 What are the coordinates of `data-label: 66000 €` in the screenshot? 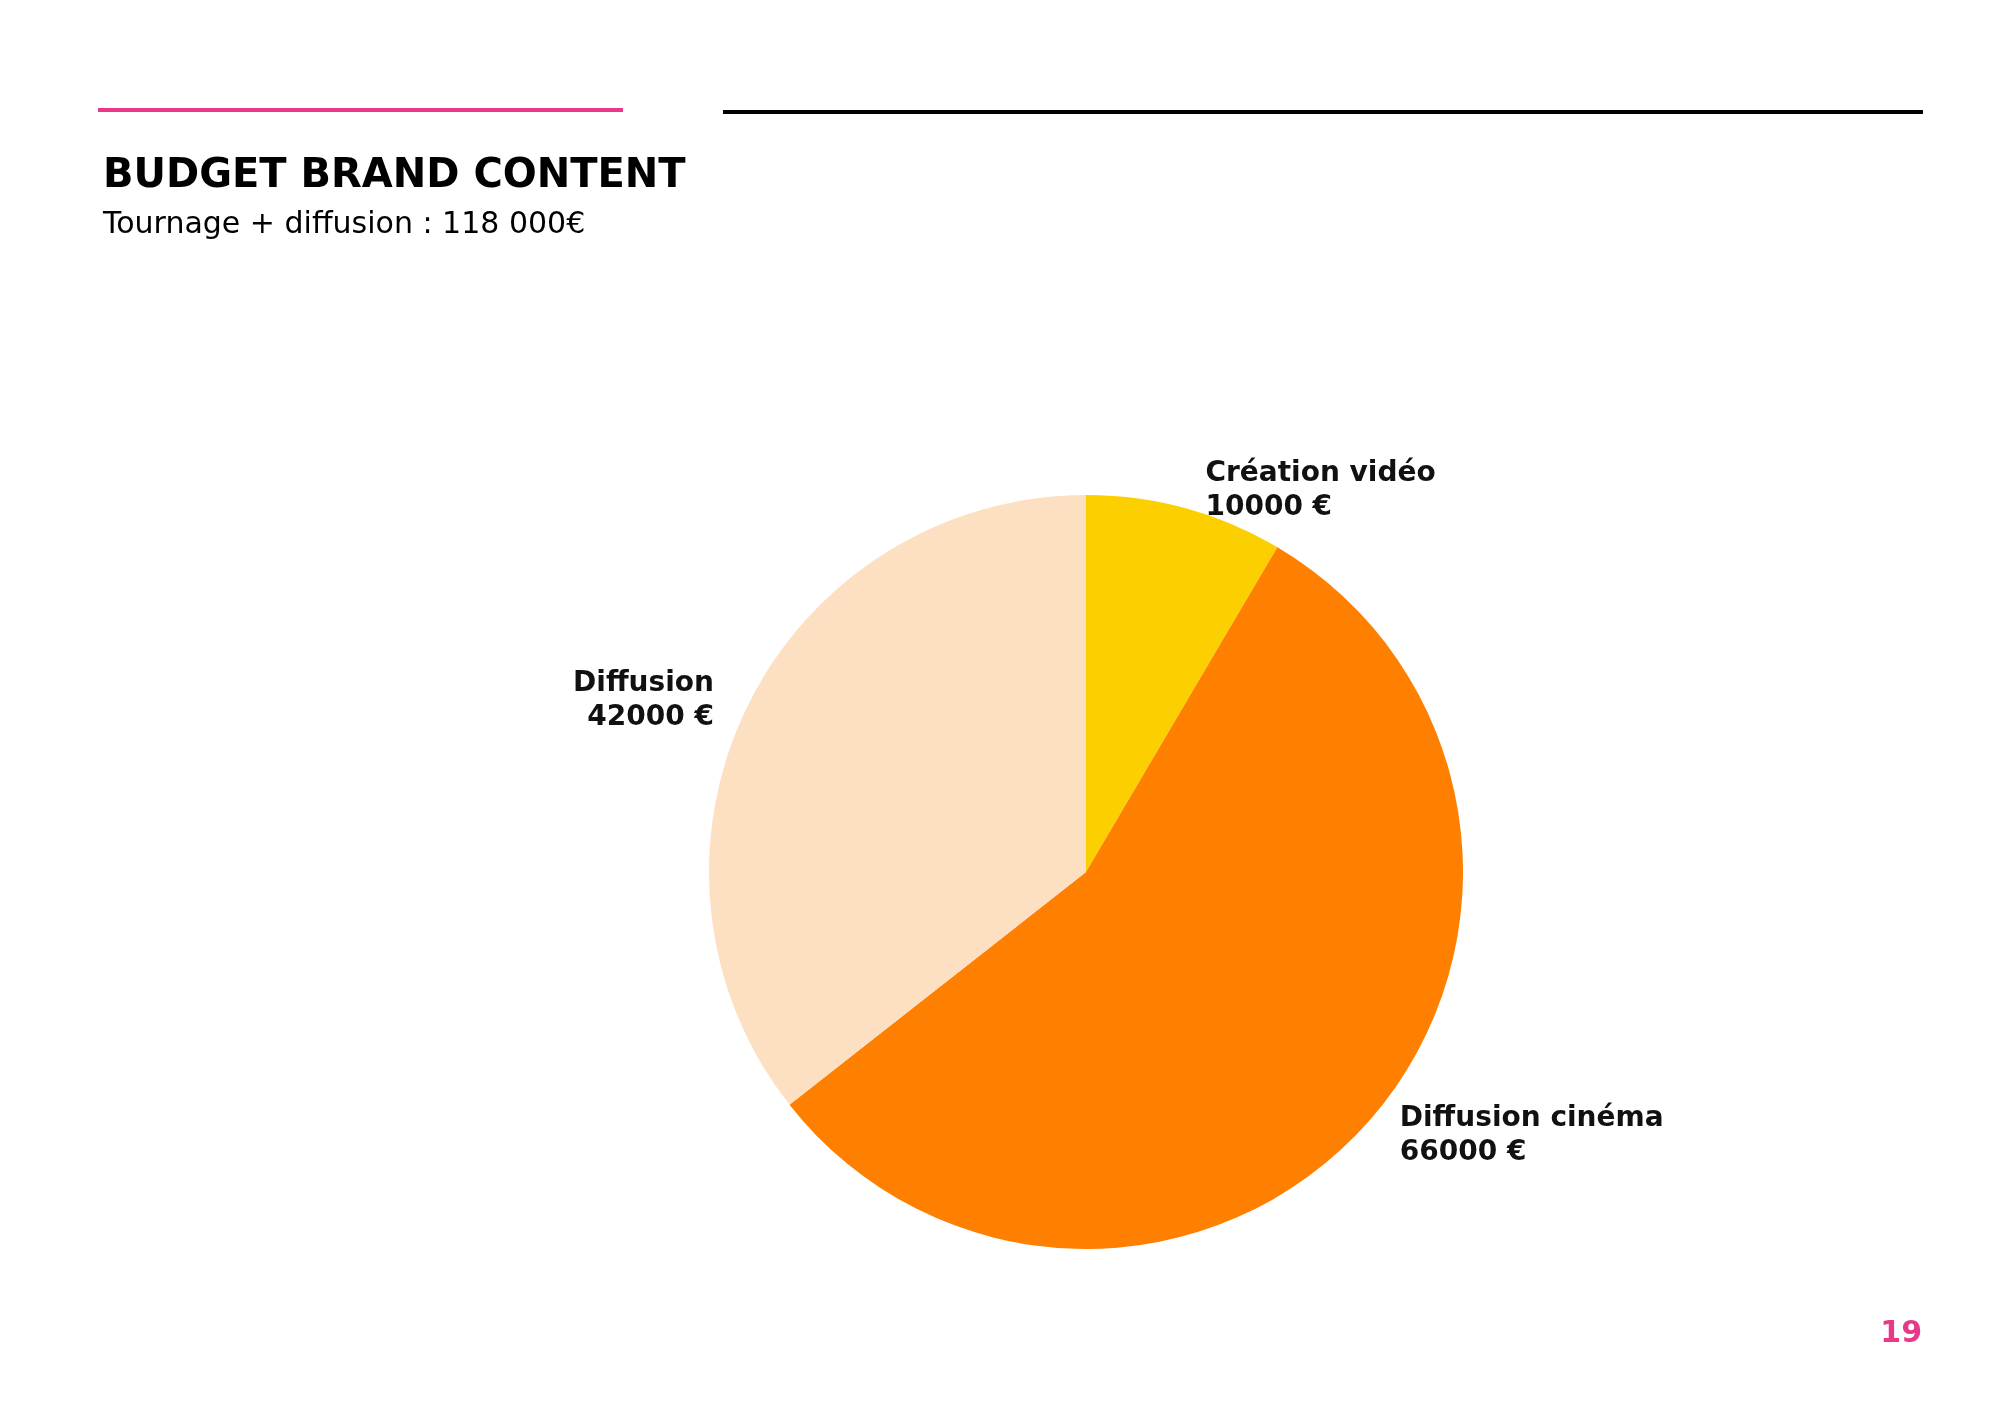 It's located at (1463, 1150).